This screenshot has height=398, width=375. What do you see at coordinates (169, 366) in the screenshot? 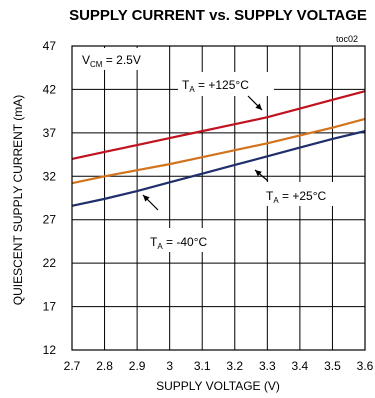
I see `x-tick-label: 3` at bounding box center [169, 366].